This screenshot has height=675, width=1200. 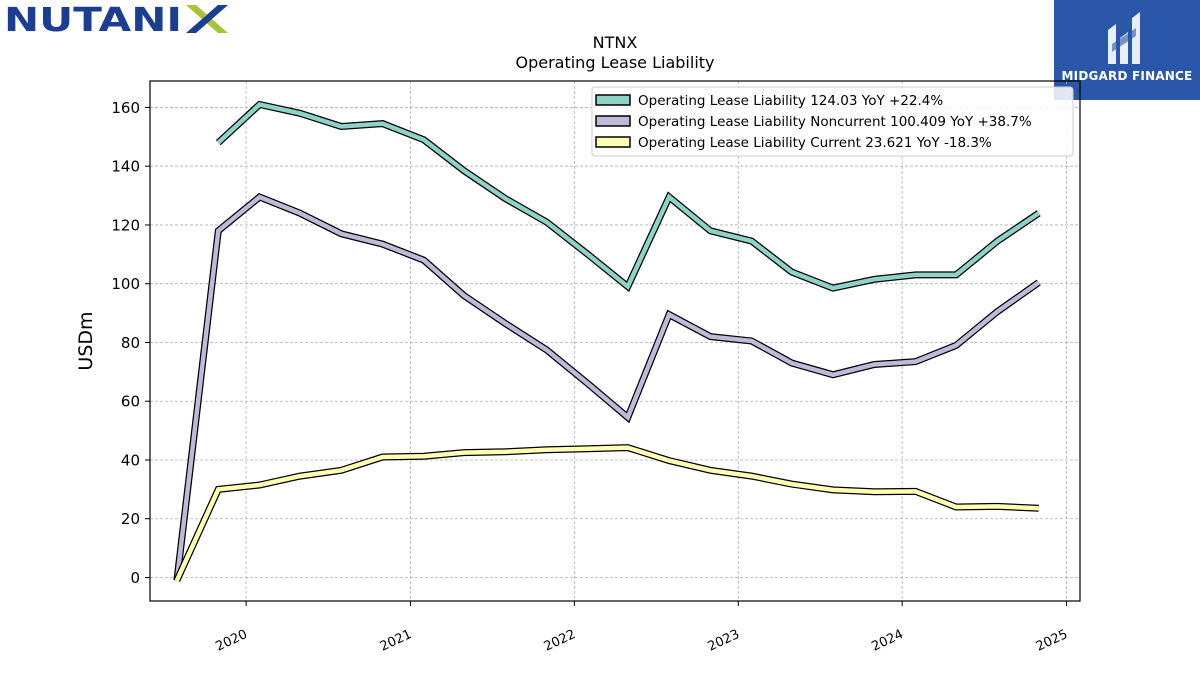 What do you see at coordinates (86, 340) in the screenshot?
I see `y-axis-label: USDm` at bounding box center [86, 340].